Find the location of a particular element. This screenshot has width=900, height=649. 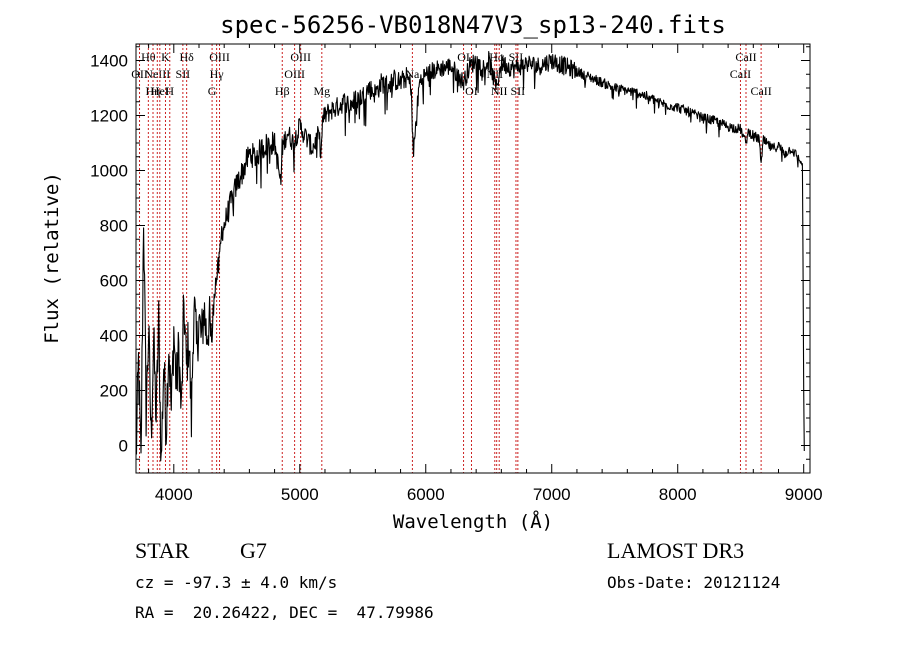

line-marker-label-13: OIII is located at coordinates (294, 74).